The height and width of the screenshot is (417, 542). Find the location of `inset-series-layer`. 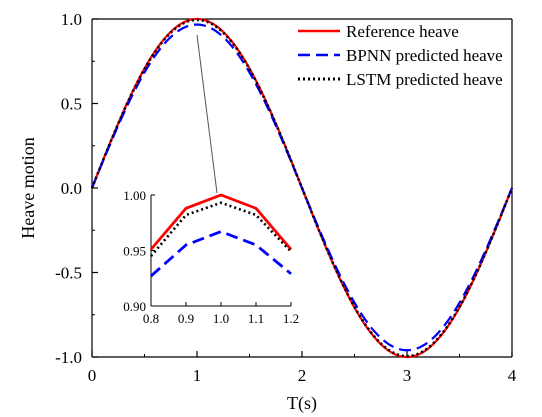

inset-series-layer is located at coordinates (221, 235).